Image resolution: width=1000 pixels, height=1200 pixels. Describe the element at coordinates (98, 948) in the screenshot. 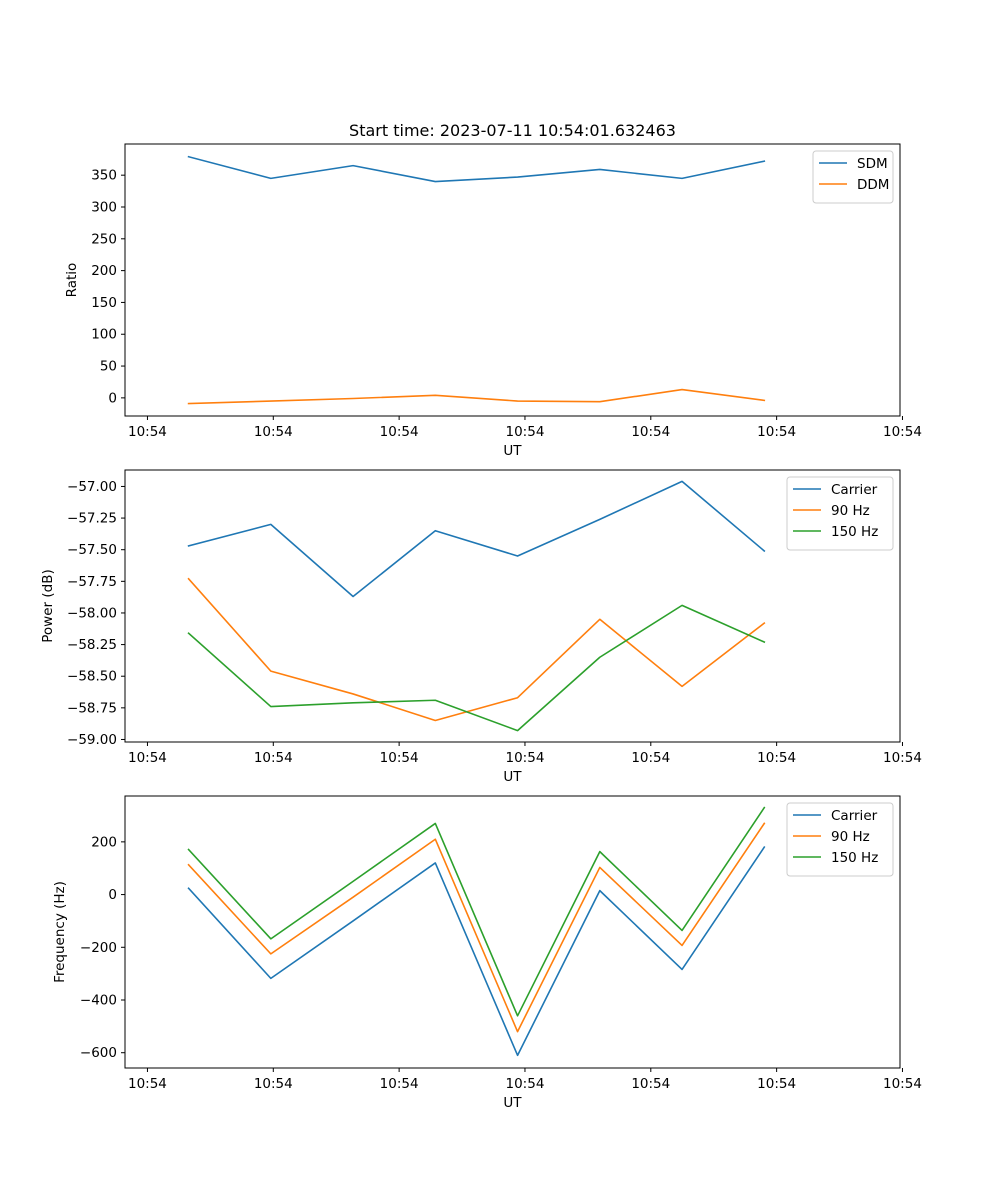

I see `y-tick-label: −200` at that location.